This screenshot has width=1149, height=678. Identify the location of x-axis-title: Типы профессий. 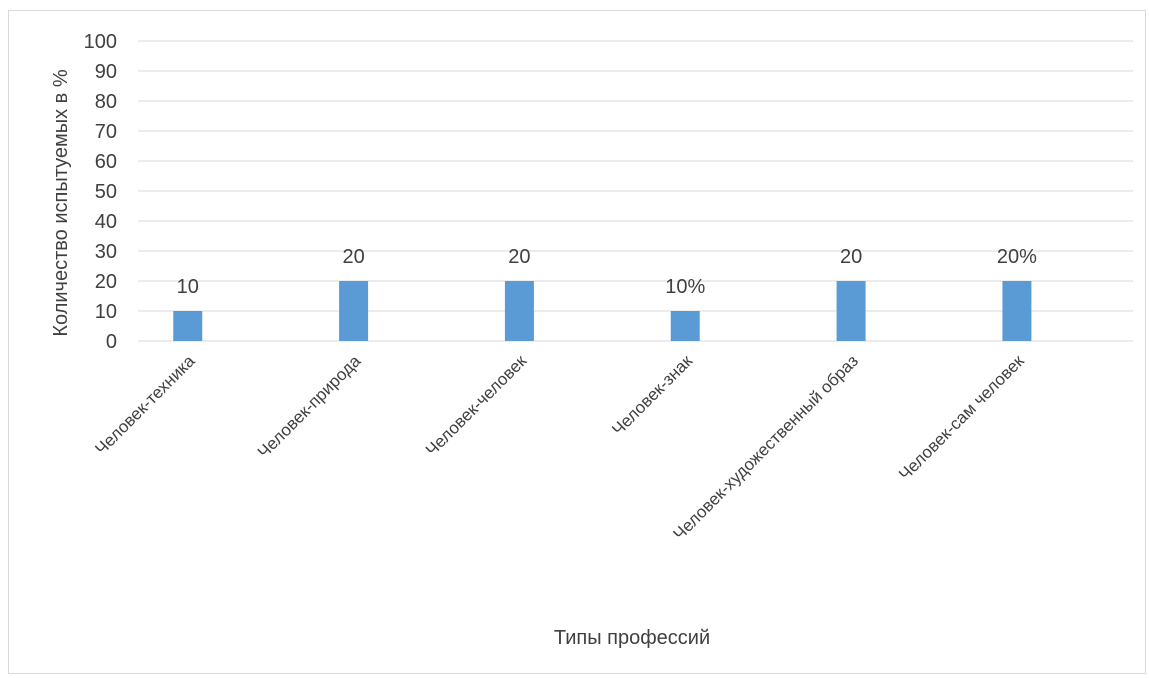
(632, 638).